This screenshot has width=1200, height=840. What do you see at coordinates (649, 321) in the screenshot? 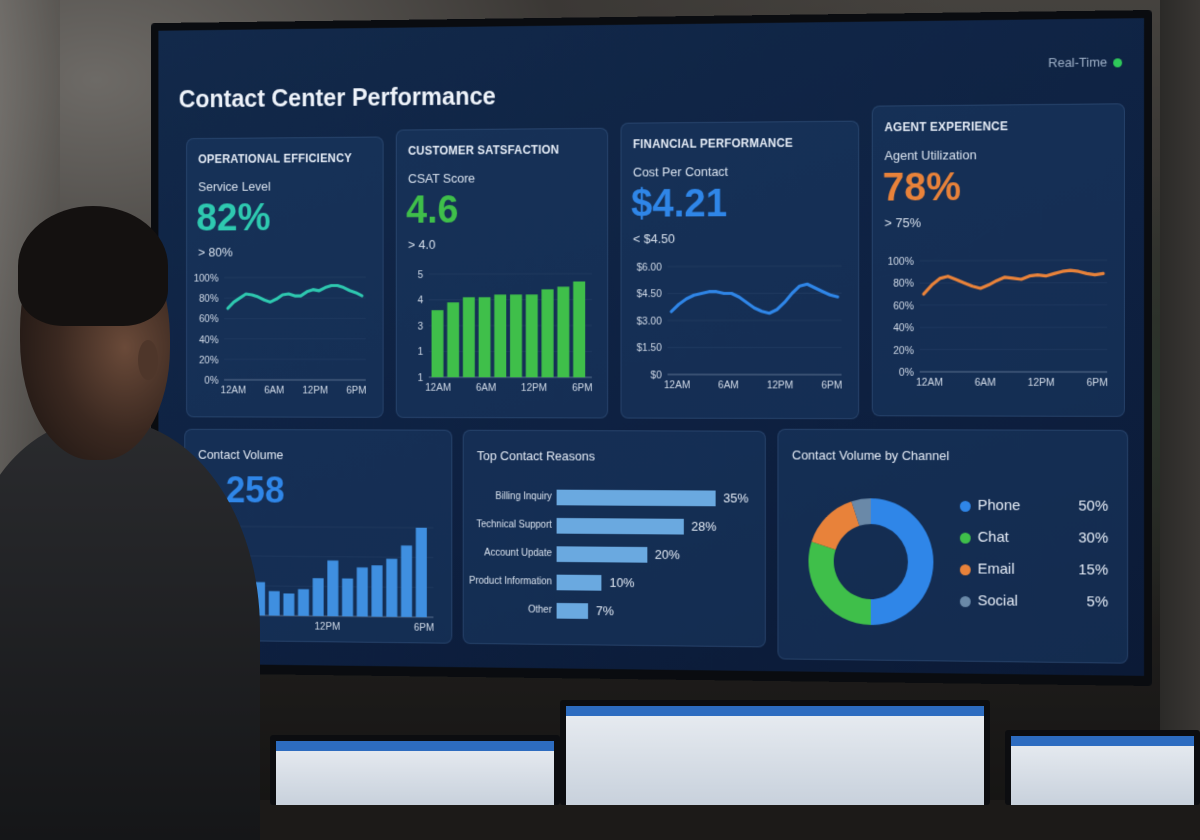
I see `y-tick-label: $3.00` at bounding box center [649, 321].